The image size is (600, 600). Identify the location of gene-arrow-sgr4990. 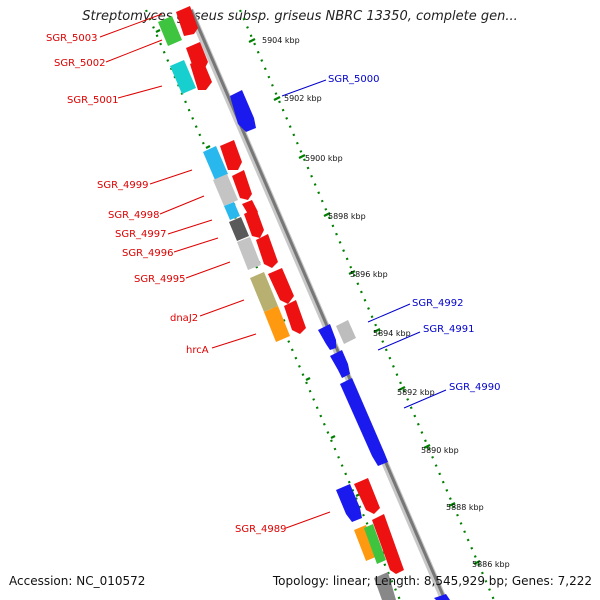
(364, 422).